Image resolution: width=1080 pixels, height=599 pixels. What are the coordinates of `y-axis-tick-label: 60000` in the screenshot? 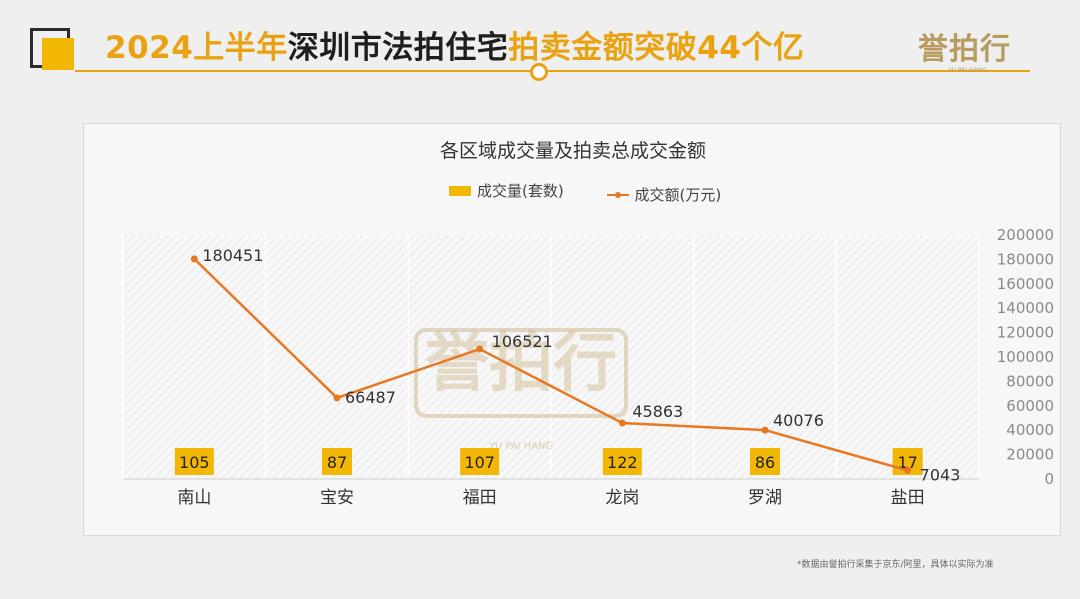 It's located at (1030, 406).